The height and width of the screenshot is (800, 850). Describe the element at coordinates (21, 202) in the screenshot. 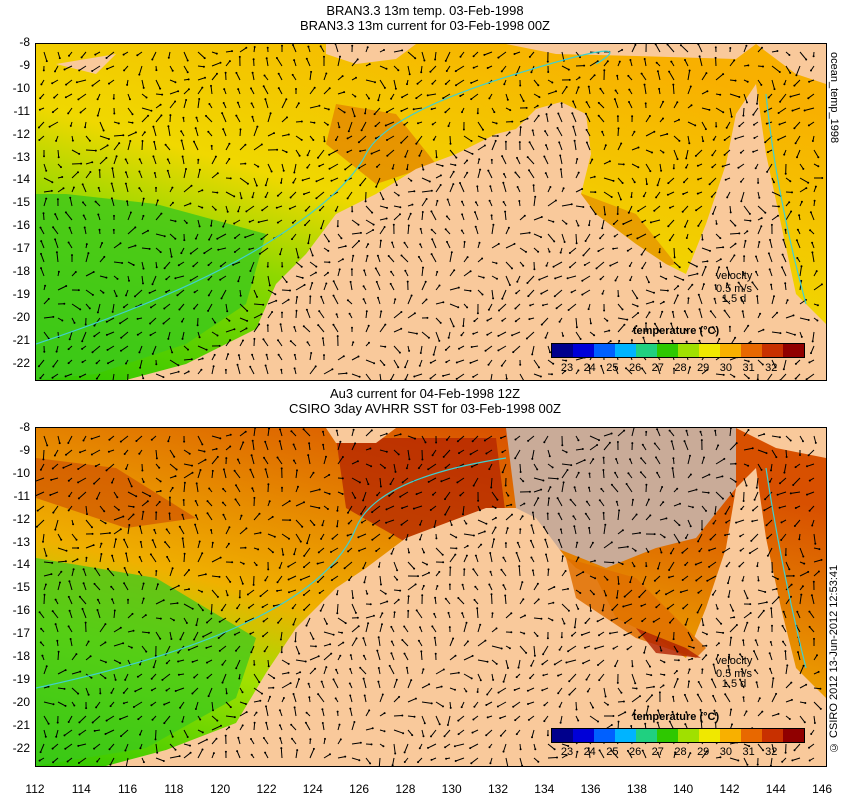

I see `top-y-label: -15` at that location.